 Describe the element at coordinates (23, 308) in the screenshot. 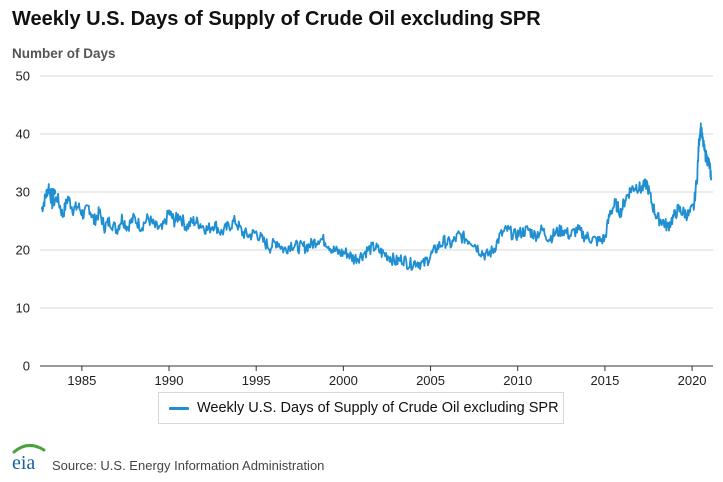

I see `y-tick-label: 10` at that location.